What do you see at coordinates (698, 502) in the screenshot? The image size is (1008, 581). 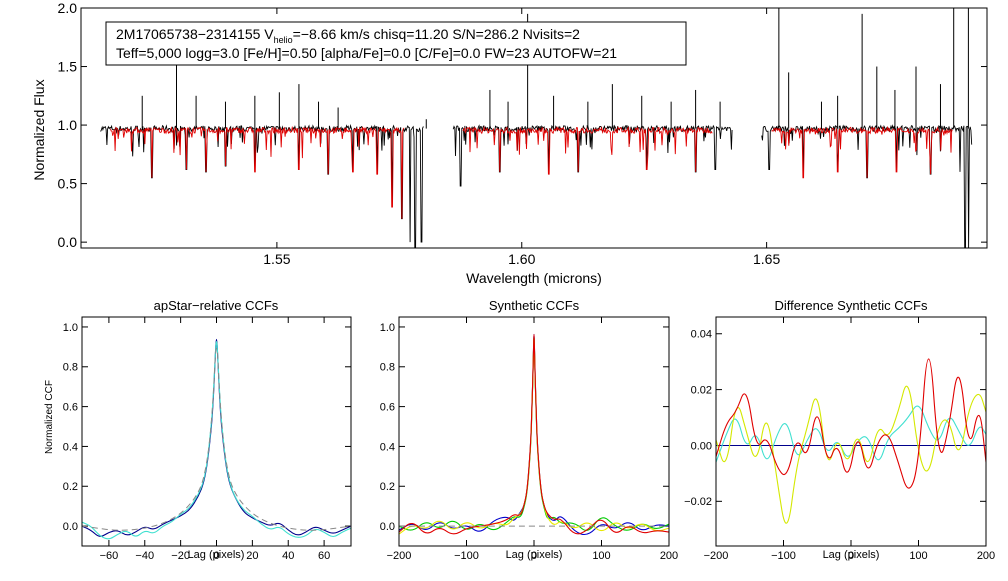 I see `panel3-ytick-label: −0.02` at bounding box center [698, 502].